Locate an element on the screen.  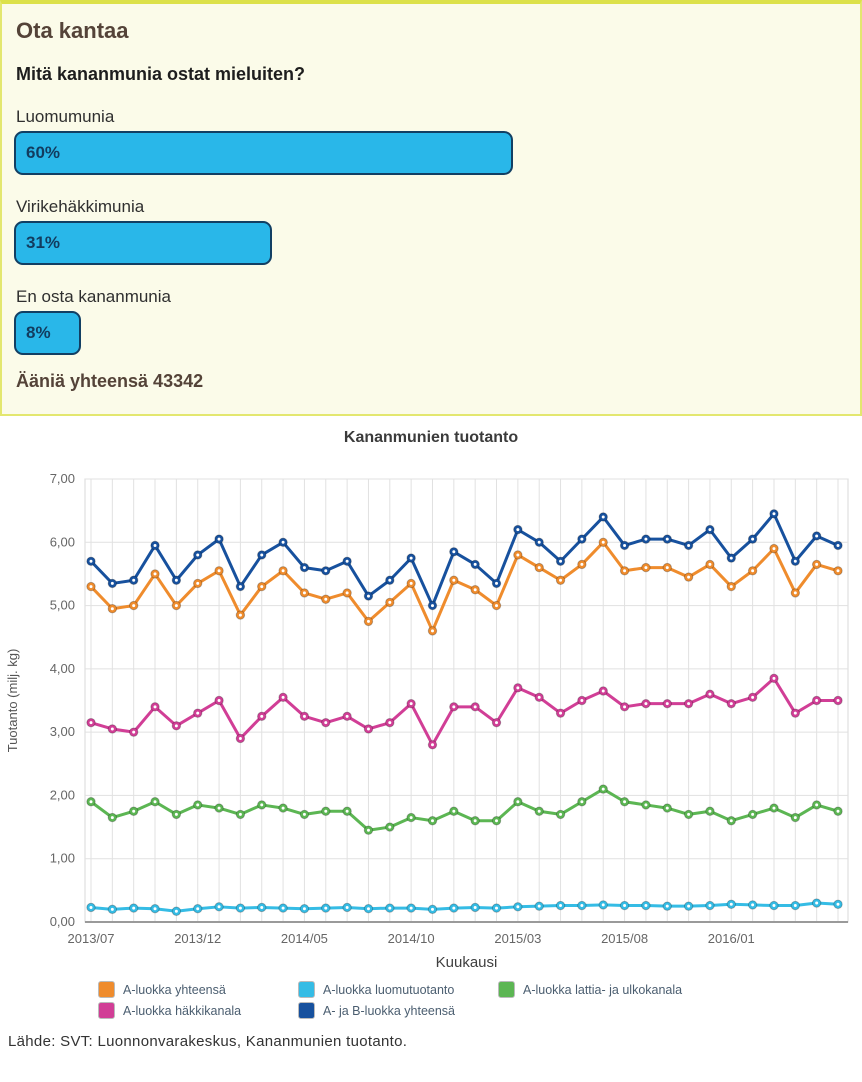
legend-label: A- ja B-luokka yhteensä is located at coordinates (389, 1010).